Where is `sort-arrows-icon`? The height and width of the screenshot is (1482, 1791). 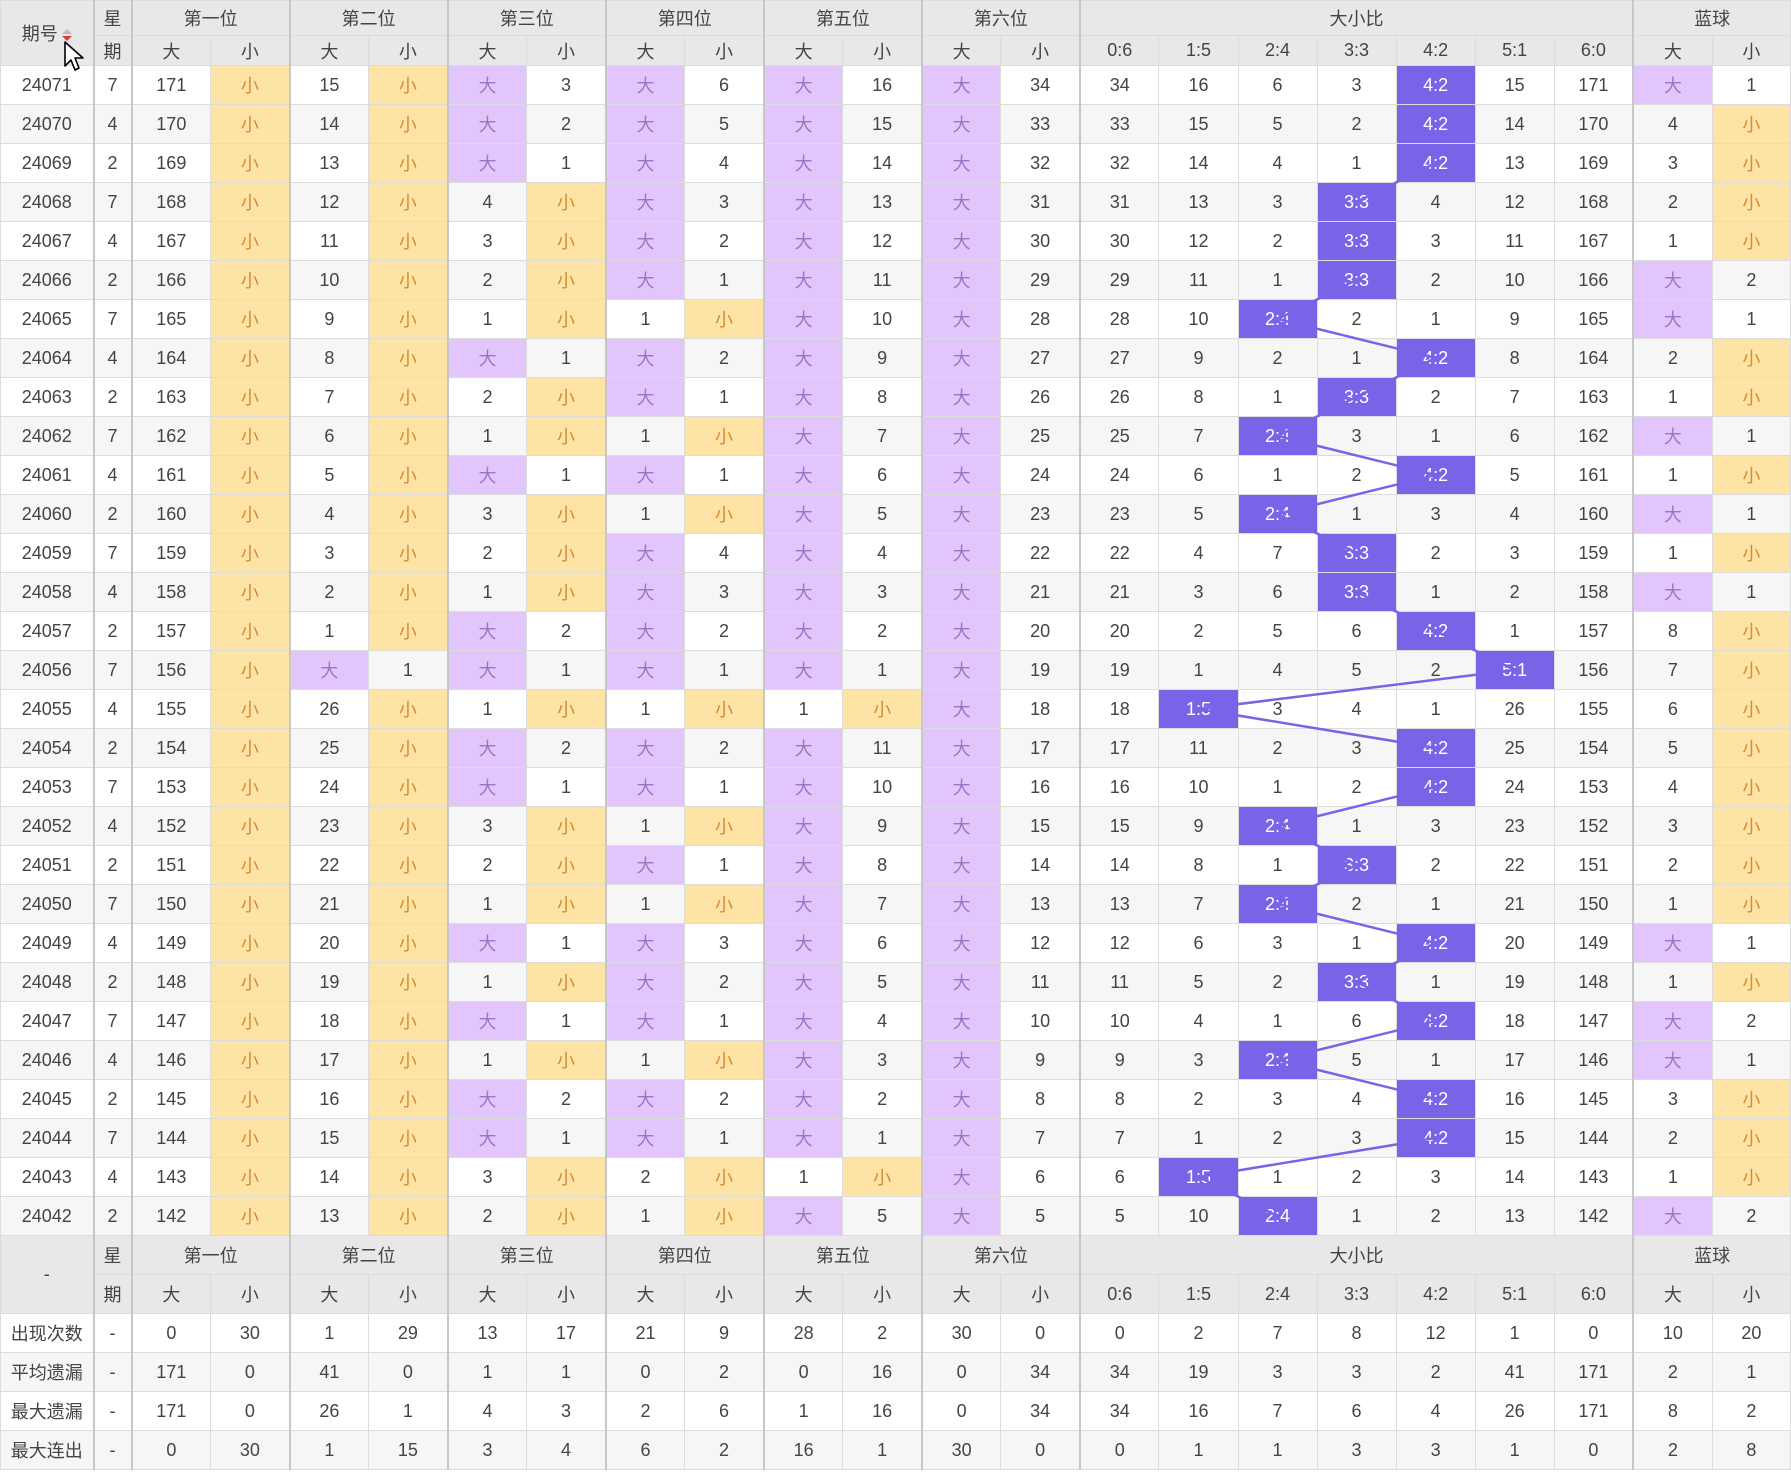 sort-arrows-icon is located at coordinates (66, 35).